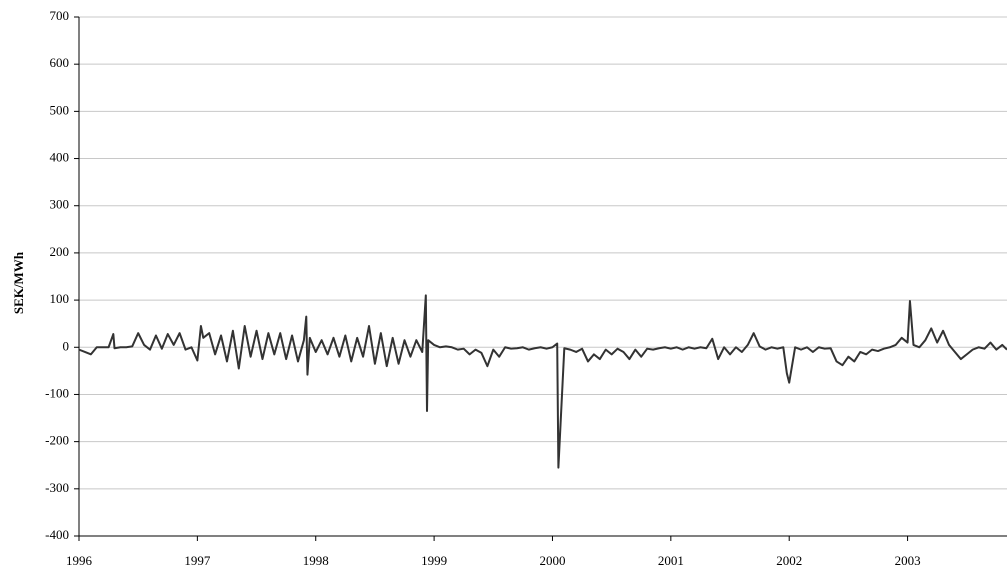 The image size is (1007, 574). I want to click on x-tick-label: 2000, so click(552, 560).